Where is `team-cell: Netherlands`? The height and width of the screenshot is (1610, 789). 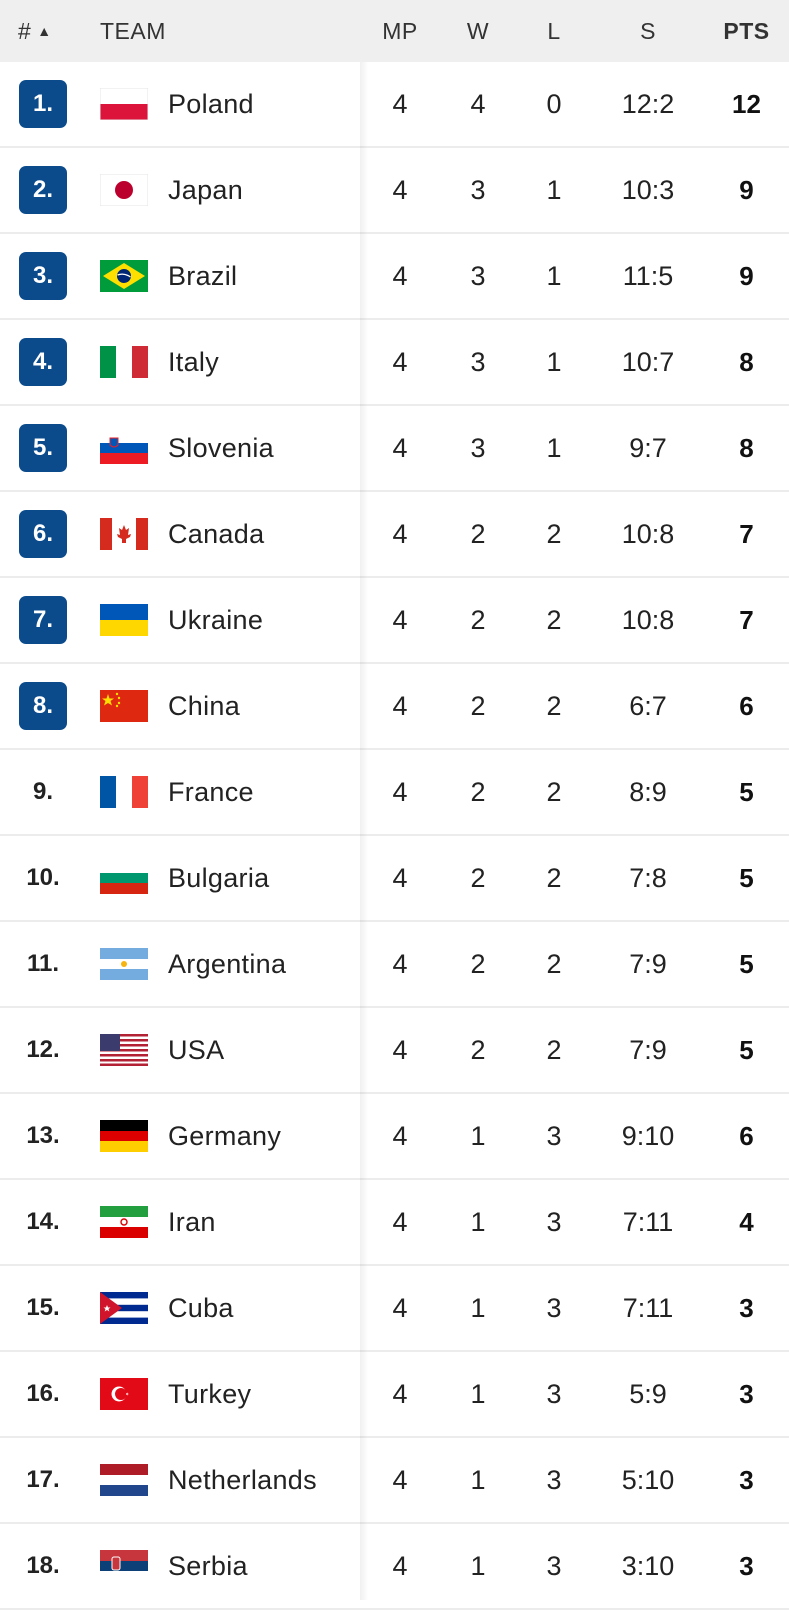
team-cell: Netherlands is located at coordinates (223, 1480).